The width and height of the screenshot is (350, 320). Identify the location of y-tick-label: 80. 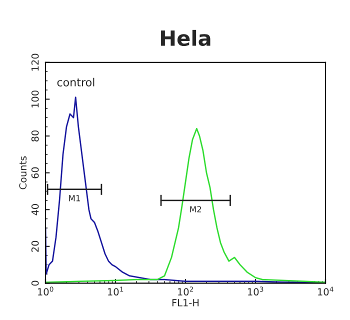
(35, 136).